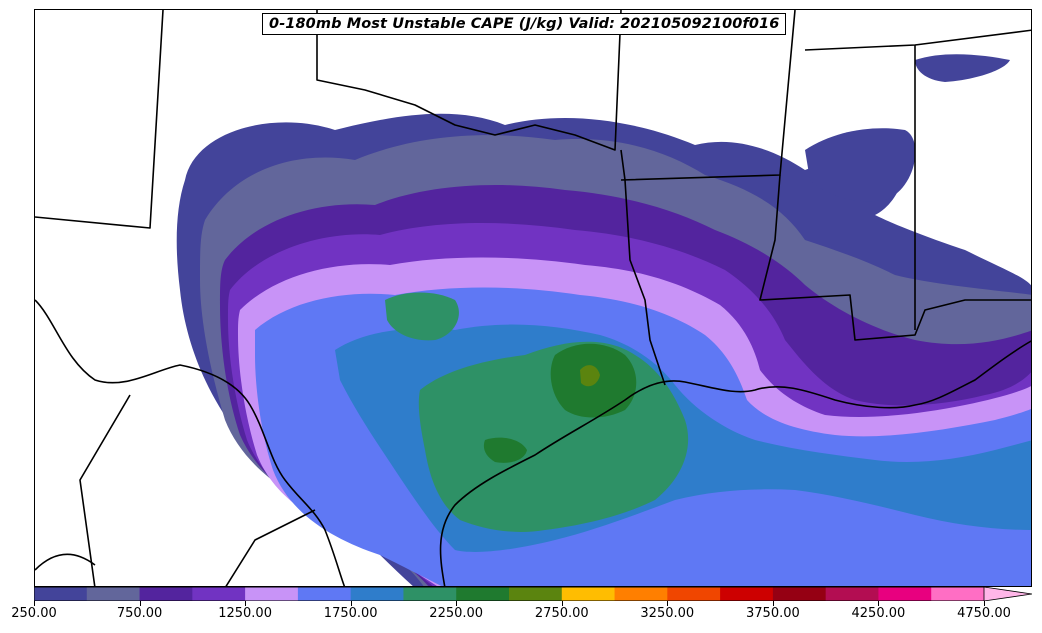  Describe the element at coordinates (422, 316) in the screenshot. I see `cape-band-2000-b` at that location.